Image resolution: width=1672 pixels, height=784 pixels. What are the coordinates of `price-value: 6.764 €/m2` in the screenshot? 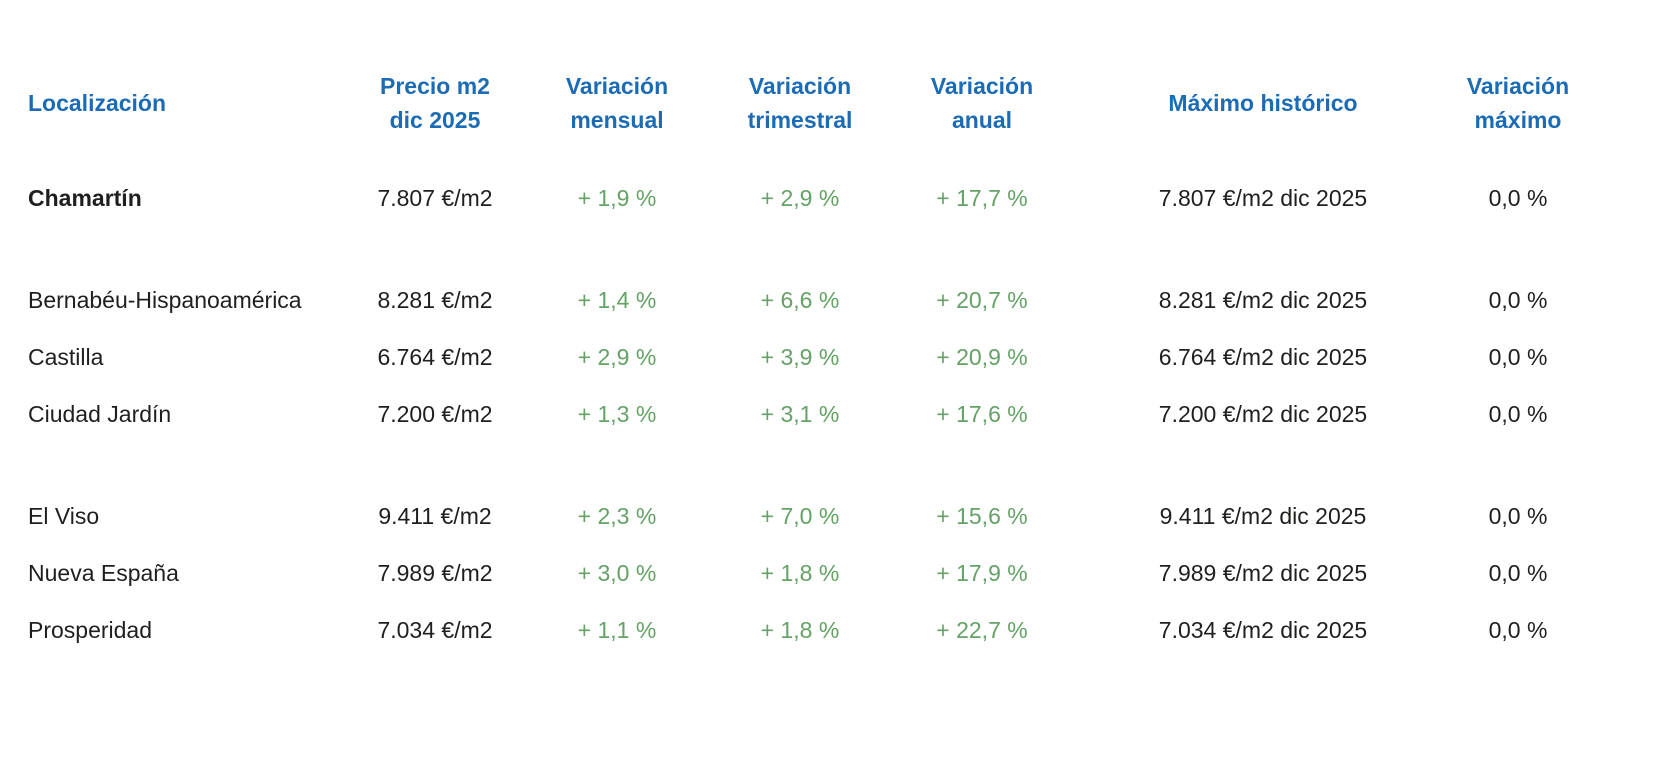 It's located at (435, 357).